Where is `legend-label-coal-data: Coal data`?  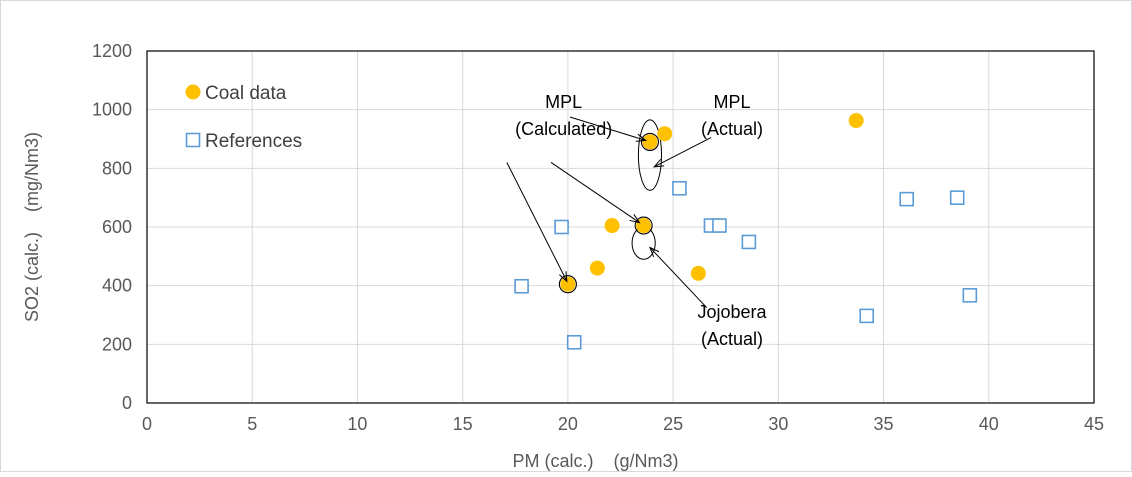 legend-label-coal-data: Coal data is located at coordinates (246, 93).